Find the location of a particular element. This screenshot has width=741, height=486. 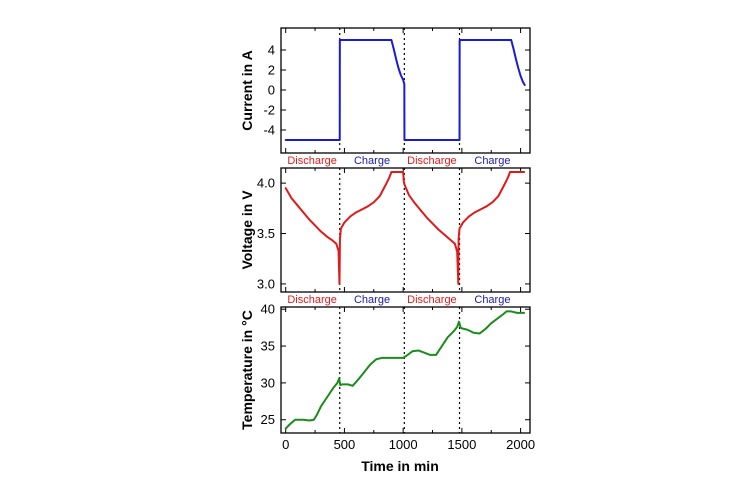

current-y-tick-label: -2 is located at coordinates (269, 110).